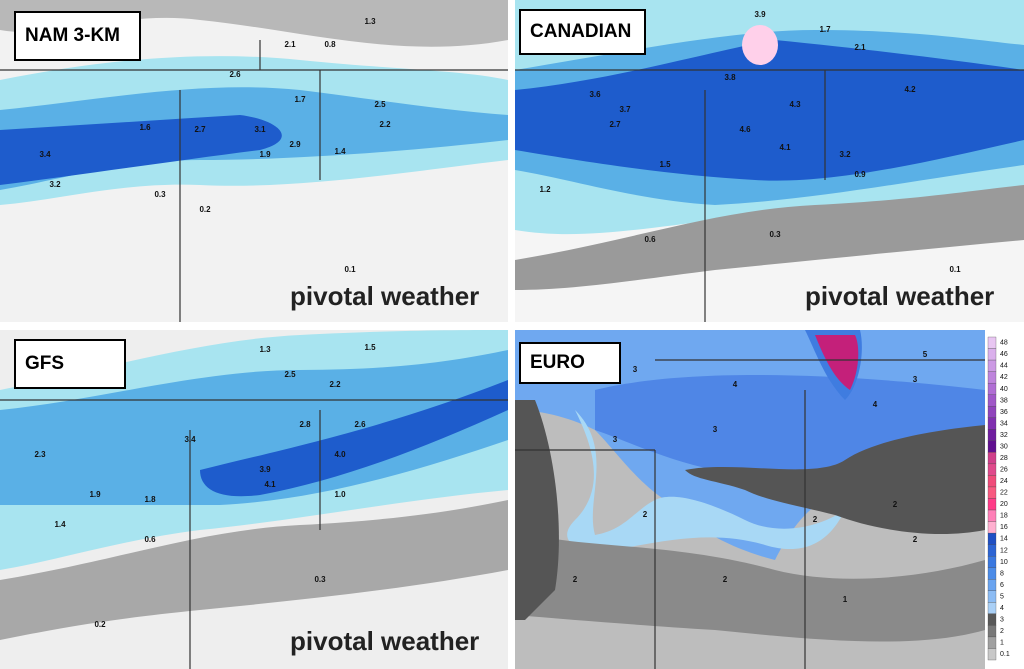 The height and width of the screenshot is (669, 1024). Describe the element at coordinates (1002, 643) in the screenshot. I see `colorbar-tick: 1` at that location.